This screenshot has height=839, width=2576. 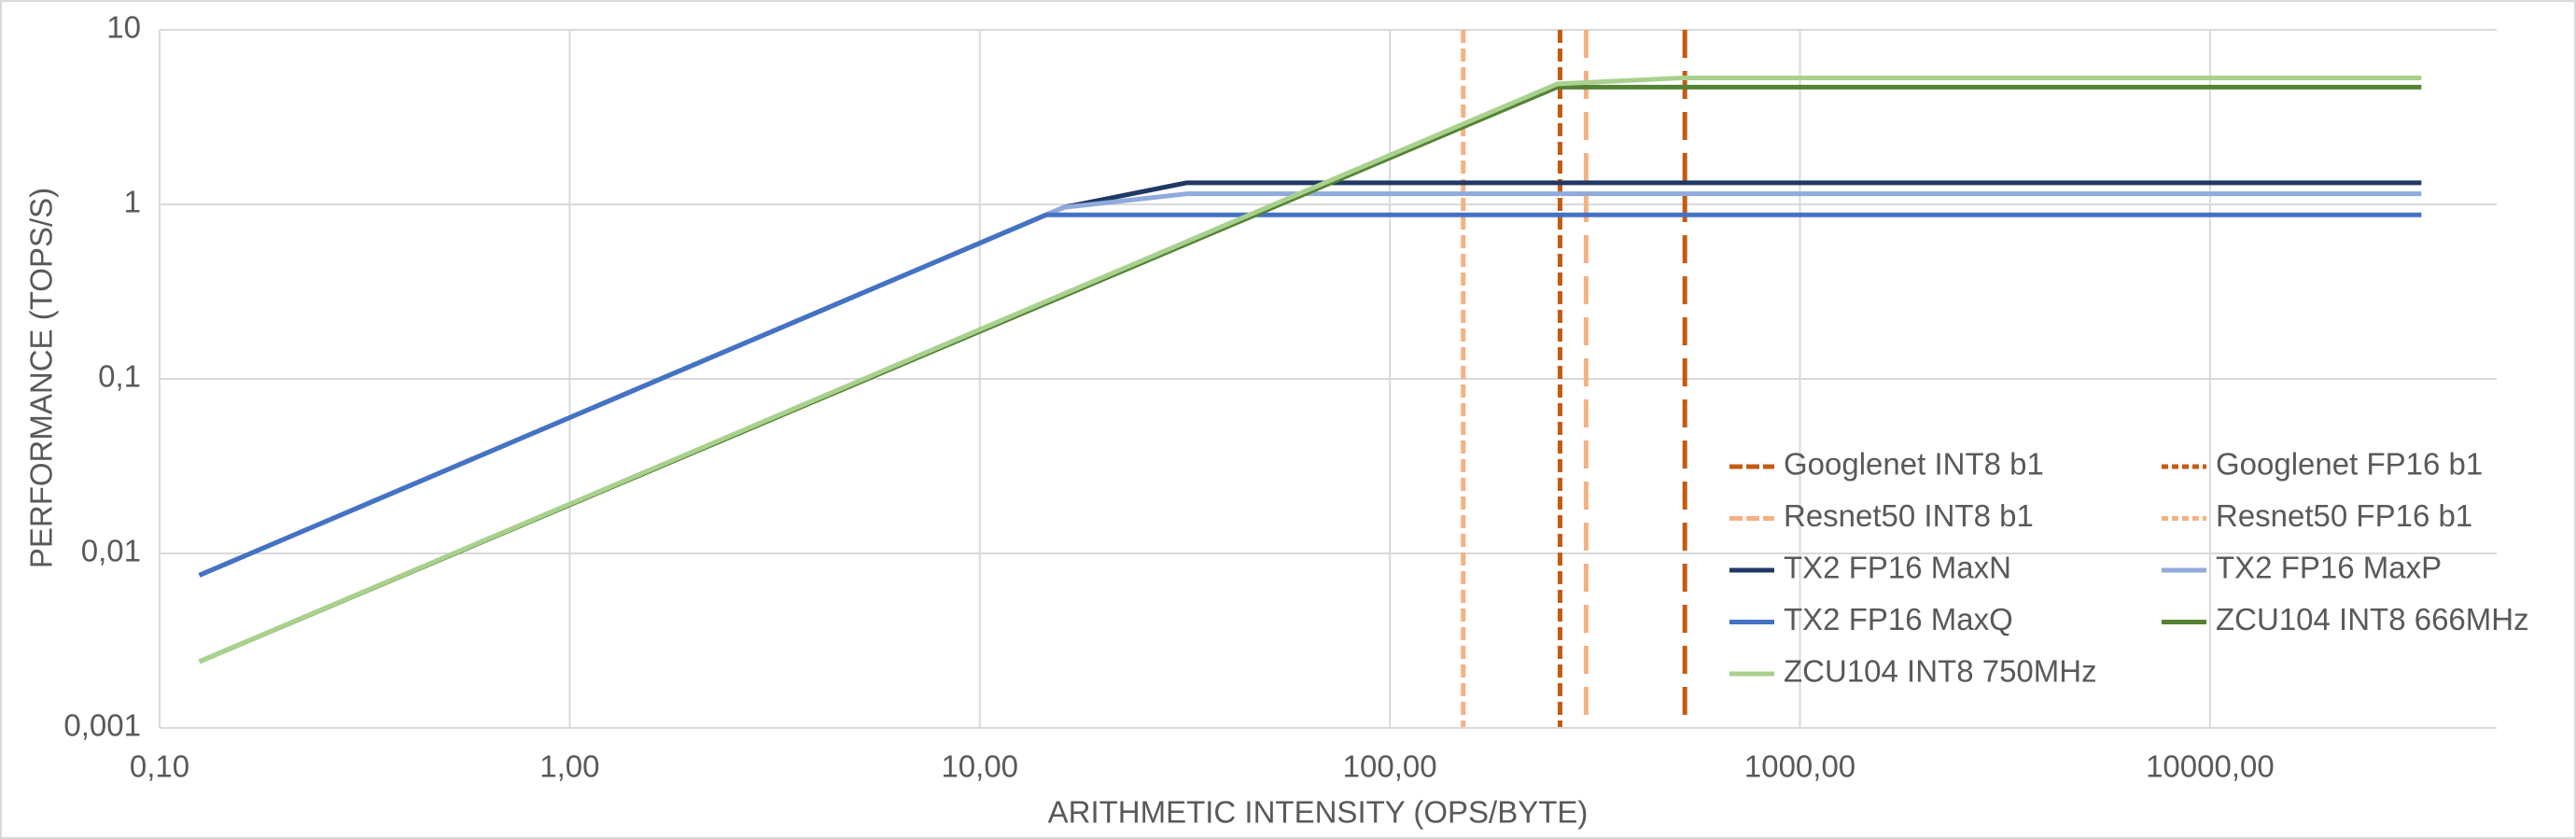 I want to click on y-tick-label: 0,01, so click(x=111, y=551).